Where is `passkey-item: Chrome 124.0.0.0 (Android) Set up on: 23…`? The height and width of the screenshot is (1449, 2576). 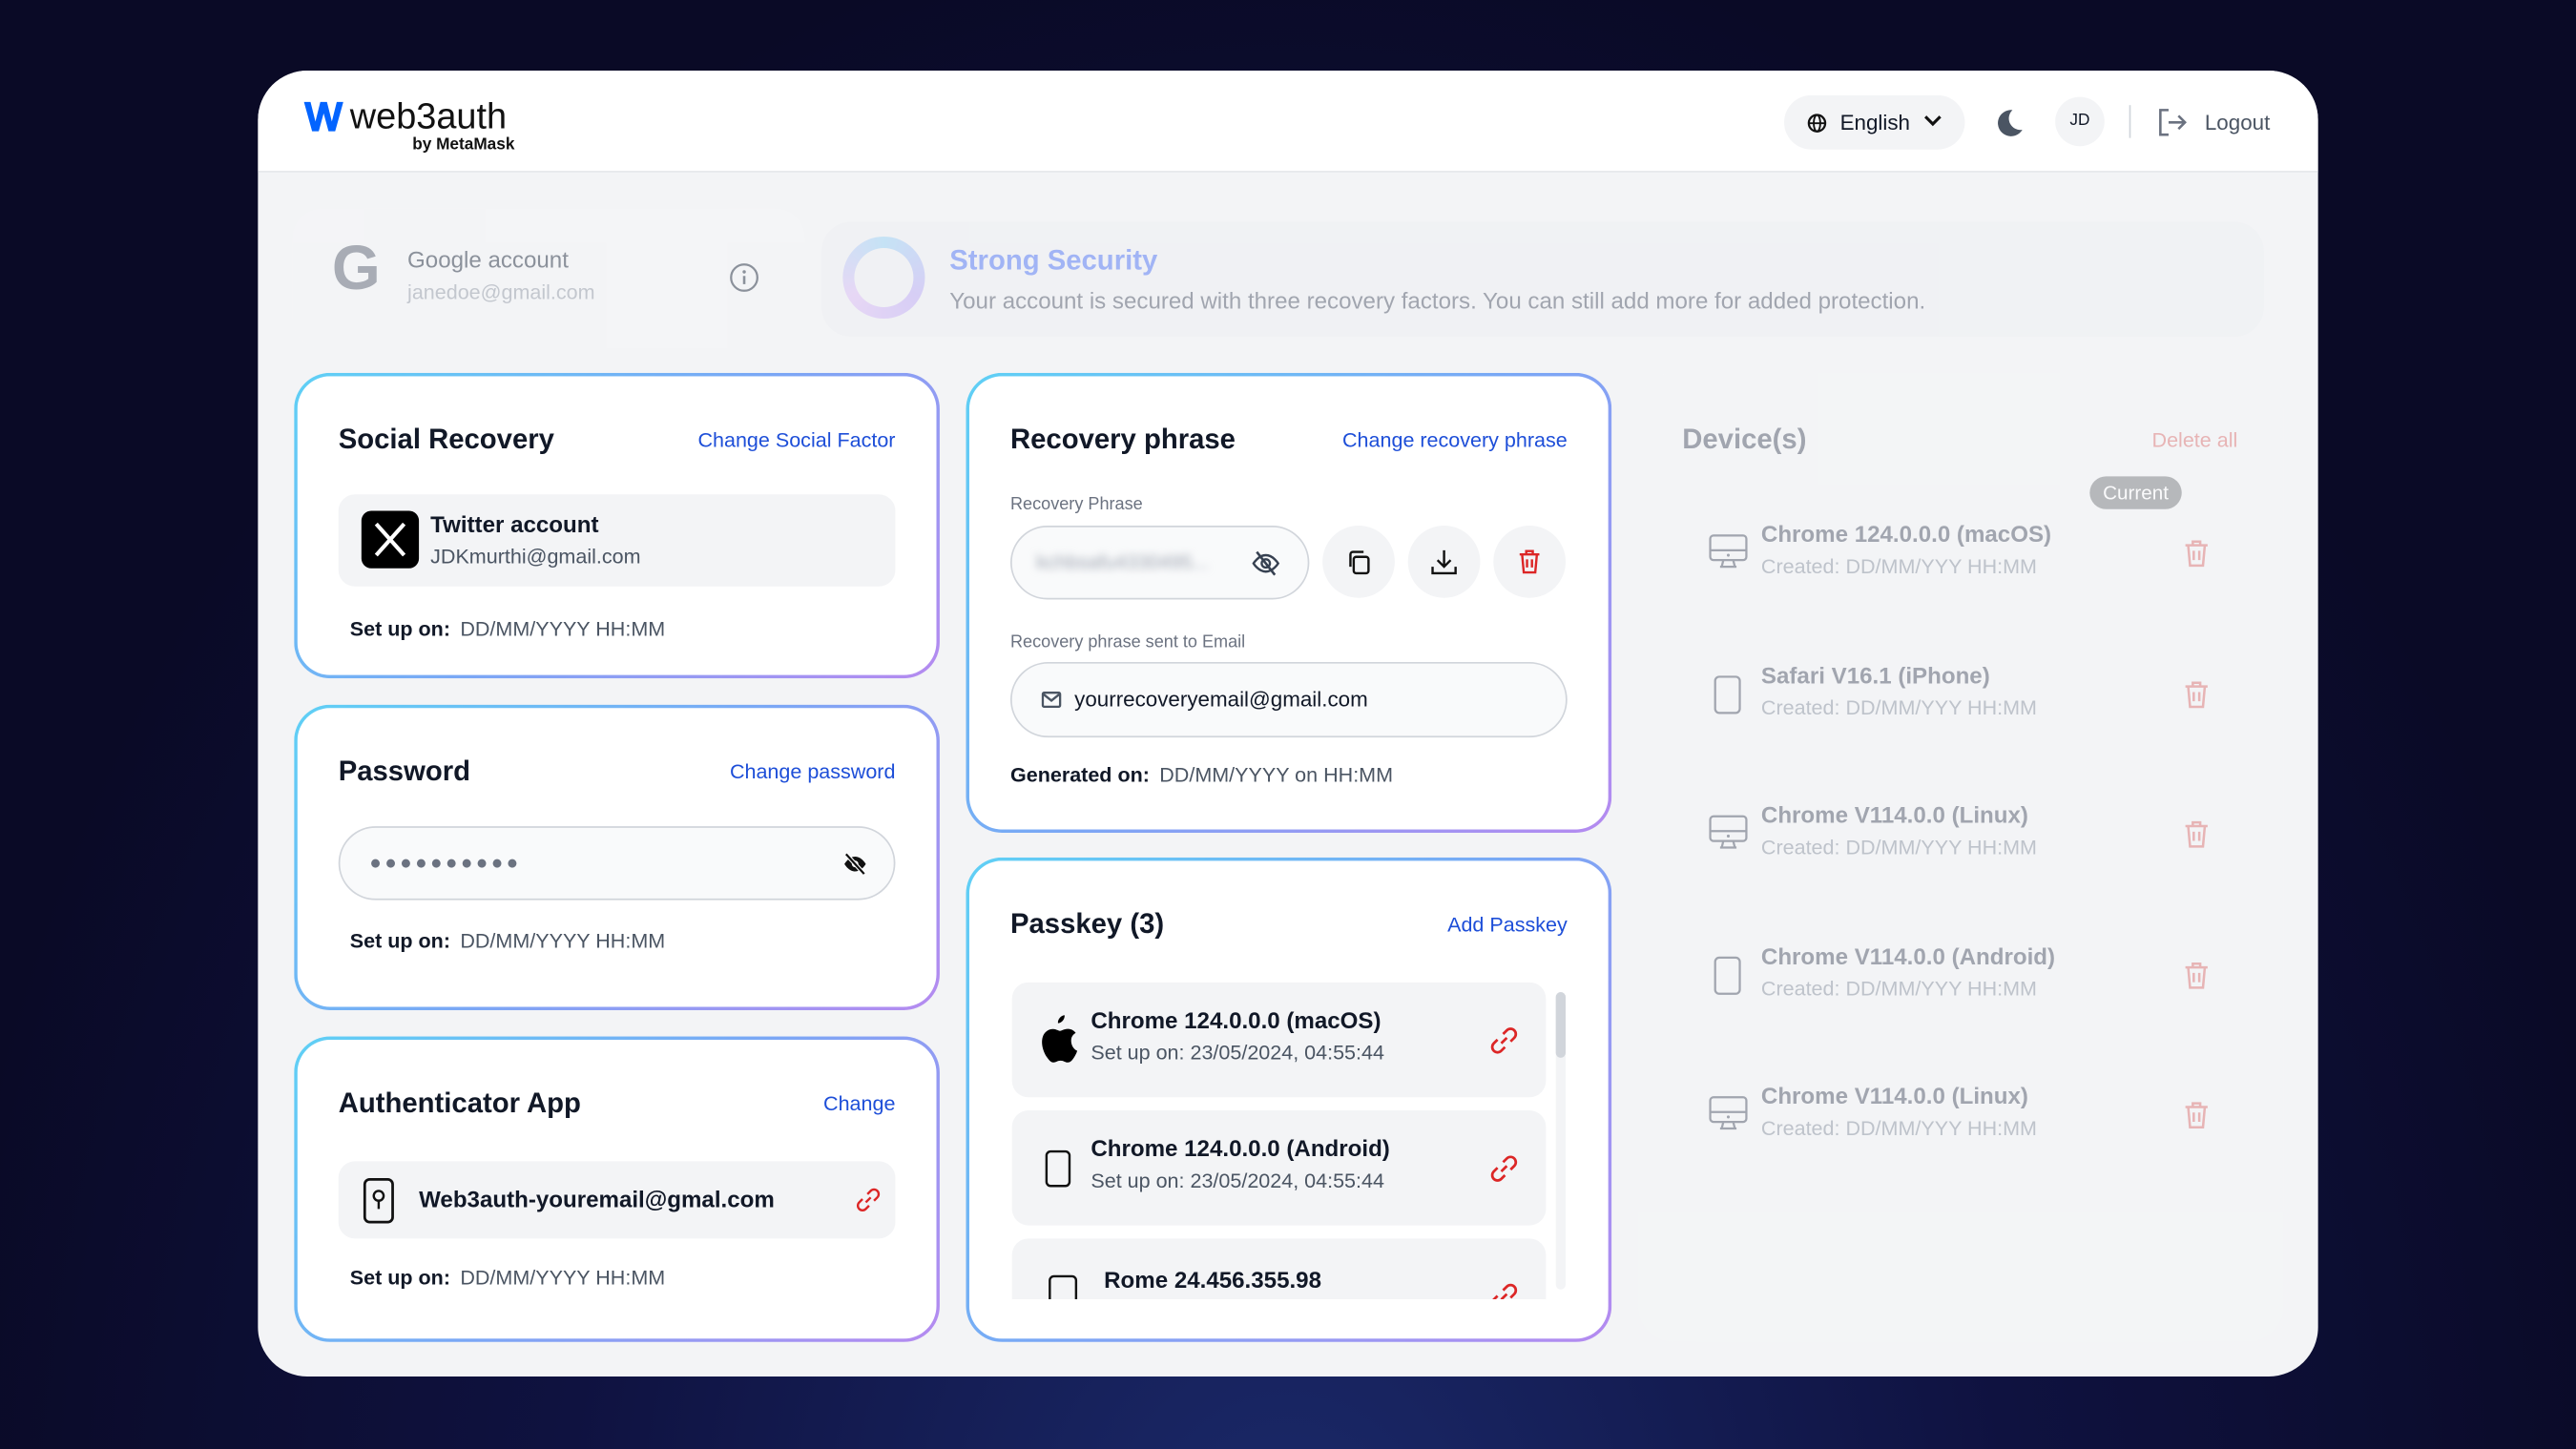
passkey-item: Chrome 124.0.0.0 (Android) Set up on: 23… is located at coordinates (1279, 1168).